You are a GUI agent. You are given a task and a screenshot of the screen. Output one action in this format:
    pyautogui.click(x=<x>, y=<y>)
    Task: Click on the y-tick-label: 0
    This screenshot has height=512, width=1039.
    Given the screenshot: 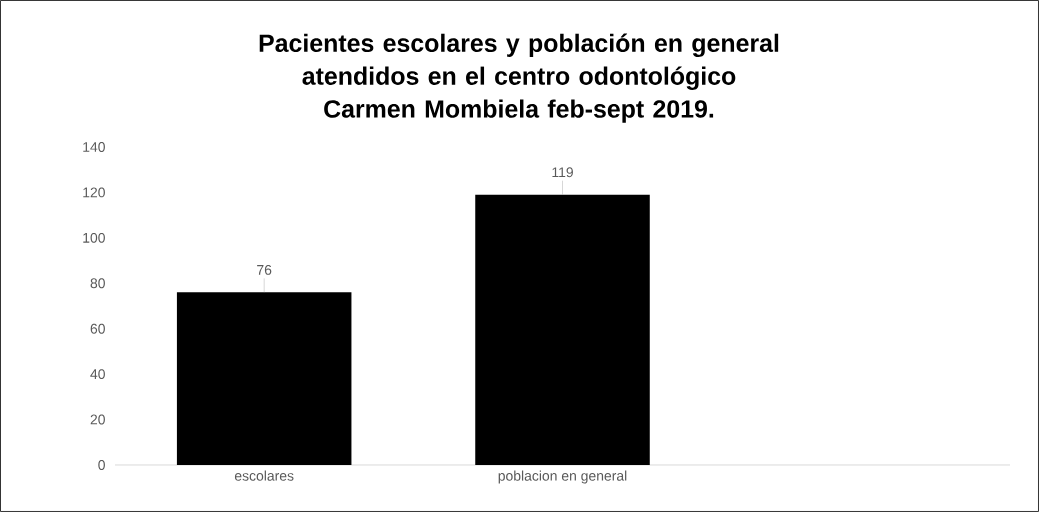 What is the action you would take?
    pyautogui.click(x=101, y=465)
    